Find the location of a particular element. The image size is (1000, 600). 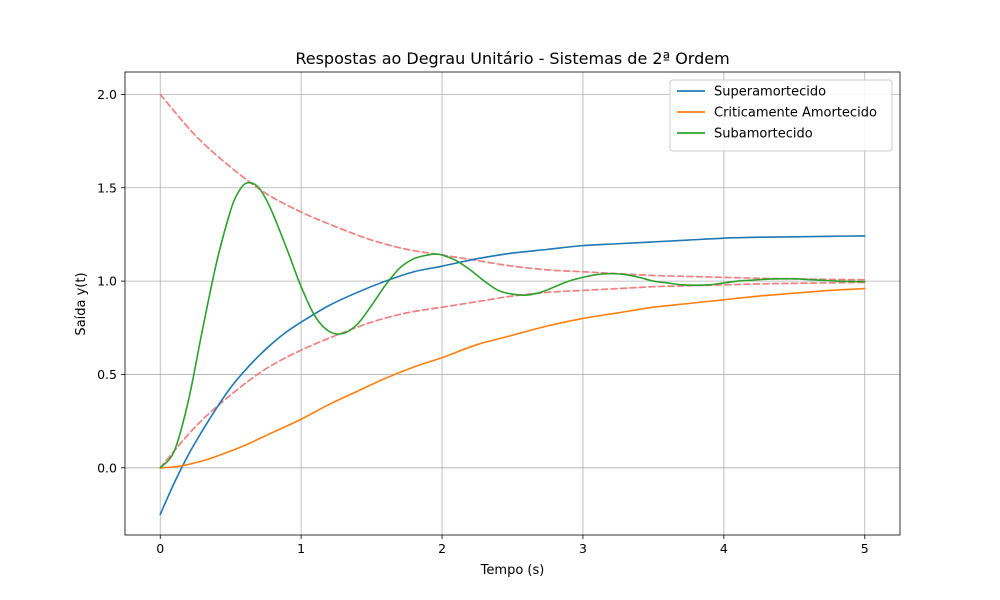

y-axis: 0.0 0.5 1.0 1.5 2.0 is located at coordinates (111, 281).